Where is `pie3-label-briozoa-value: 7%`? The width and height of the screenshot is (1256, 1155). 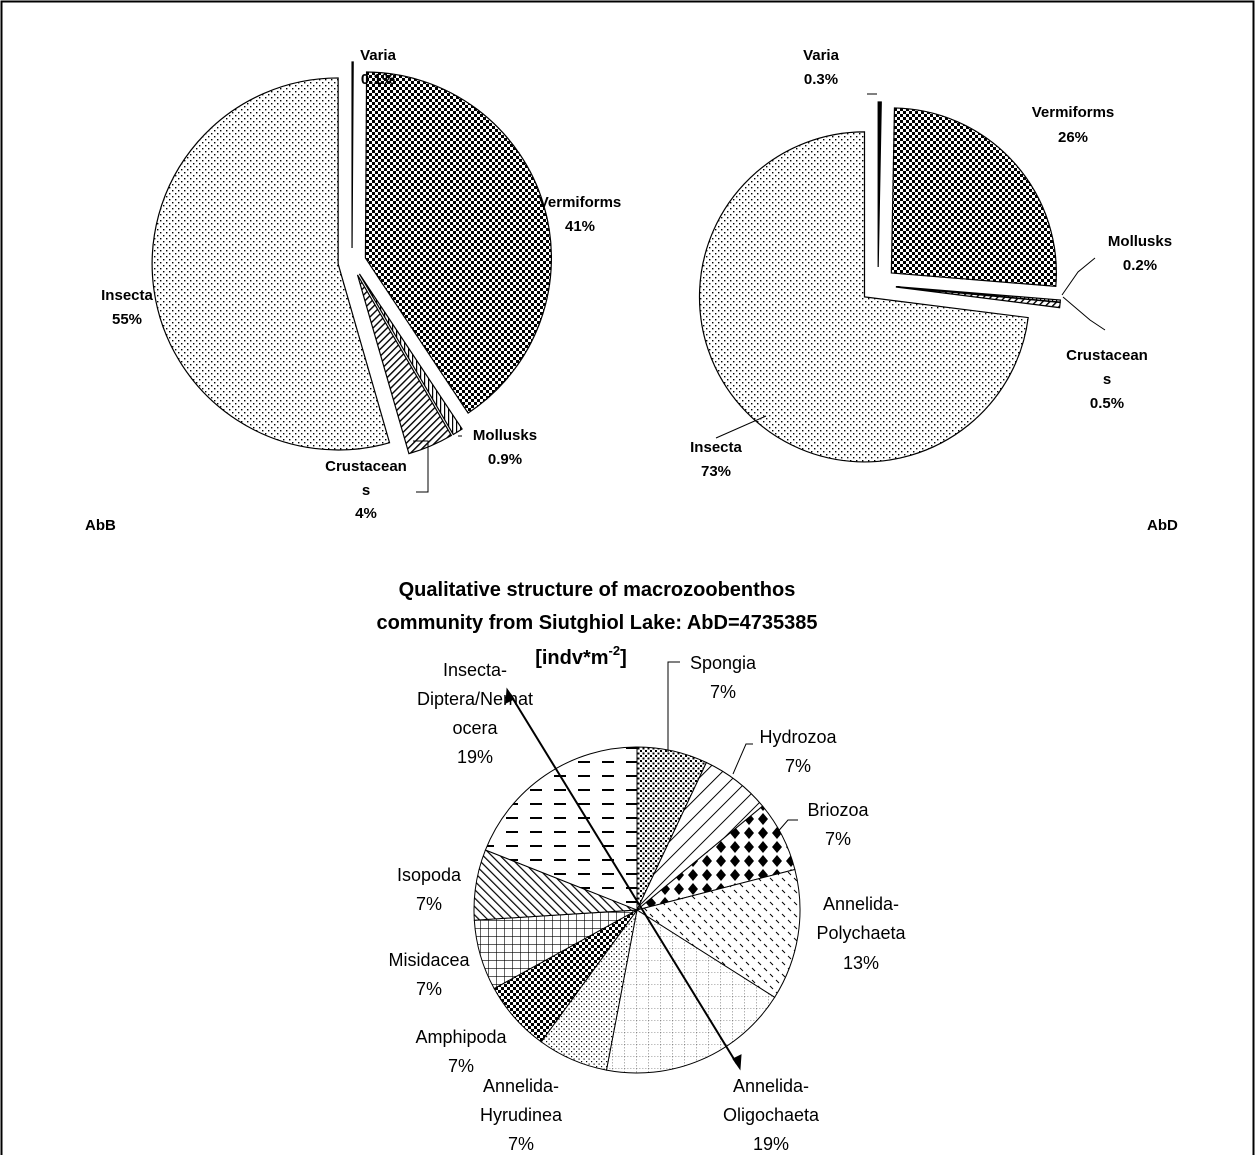
pie3-label-briozoa-value: 7% is located at coordinates (838, 839).